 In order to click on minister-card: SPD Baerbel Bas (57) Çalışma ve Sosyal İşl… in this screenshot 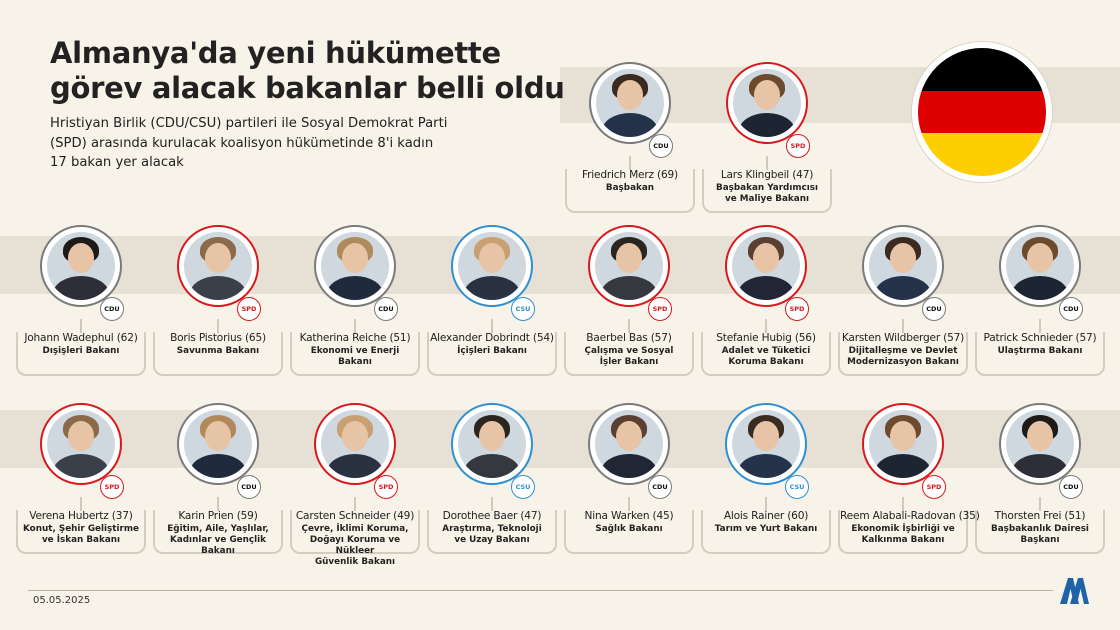, I will do `click(629, 325)`.